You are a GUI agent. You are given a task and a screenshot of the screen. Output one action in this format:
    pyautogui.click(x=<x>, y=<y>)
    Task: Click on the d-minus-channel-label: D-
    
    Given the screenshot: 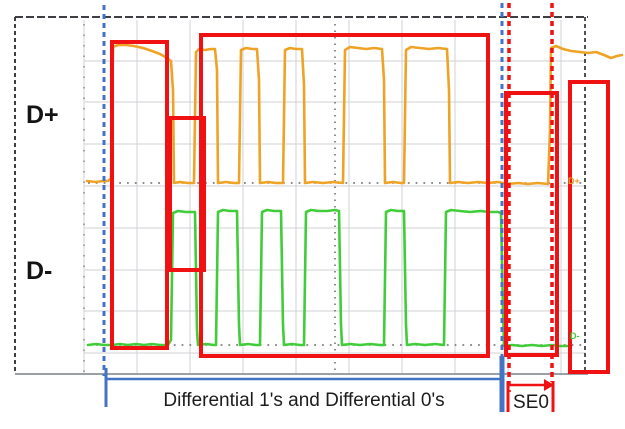 What is the action you would take?
    pyautogui.click(x=39, y=271)
    